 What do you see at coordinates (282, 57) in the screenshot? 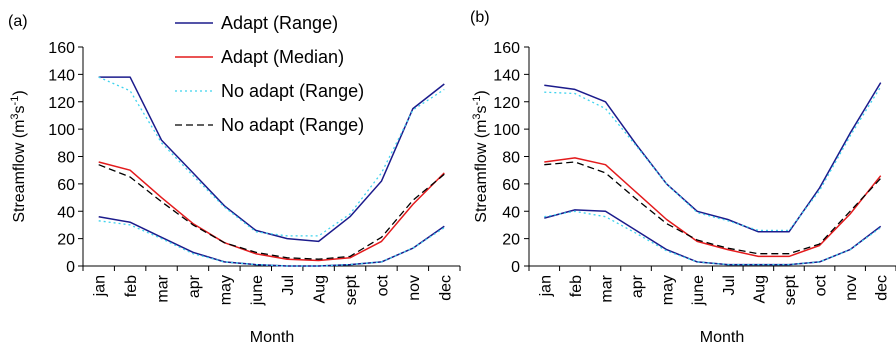
I see `legend-label-adapt-median: Adapt (Median)` at bounding box center [282, 57].